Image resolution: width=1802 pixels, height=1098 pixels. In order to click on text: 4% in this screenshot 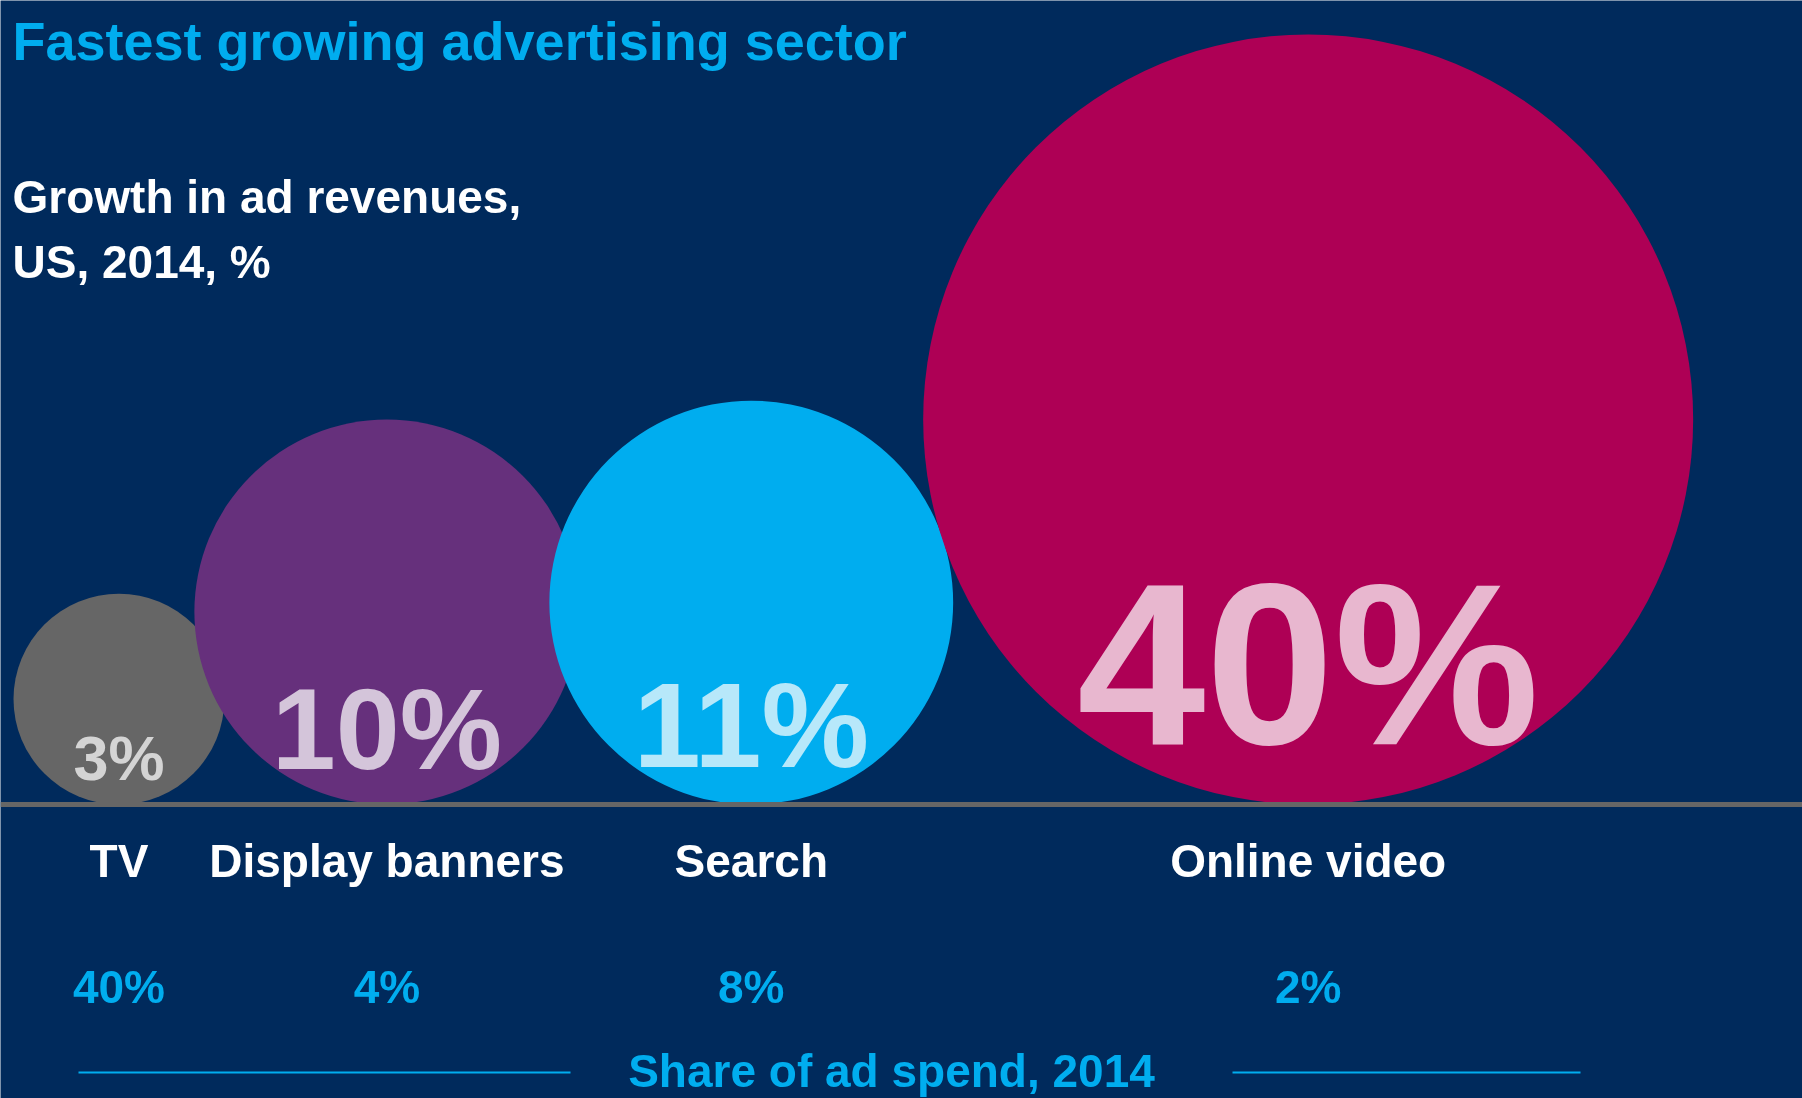, I will do `click(387, 986)`.